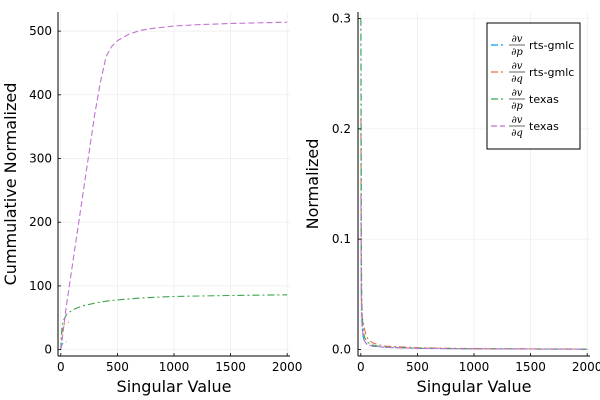 The image size is (600, 400). I want to click on y-tick-label-2: 100, so click(40, 286).